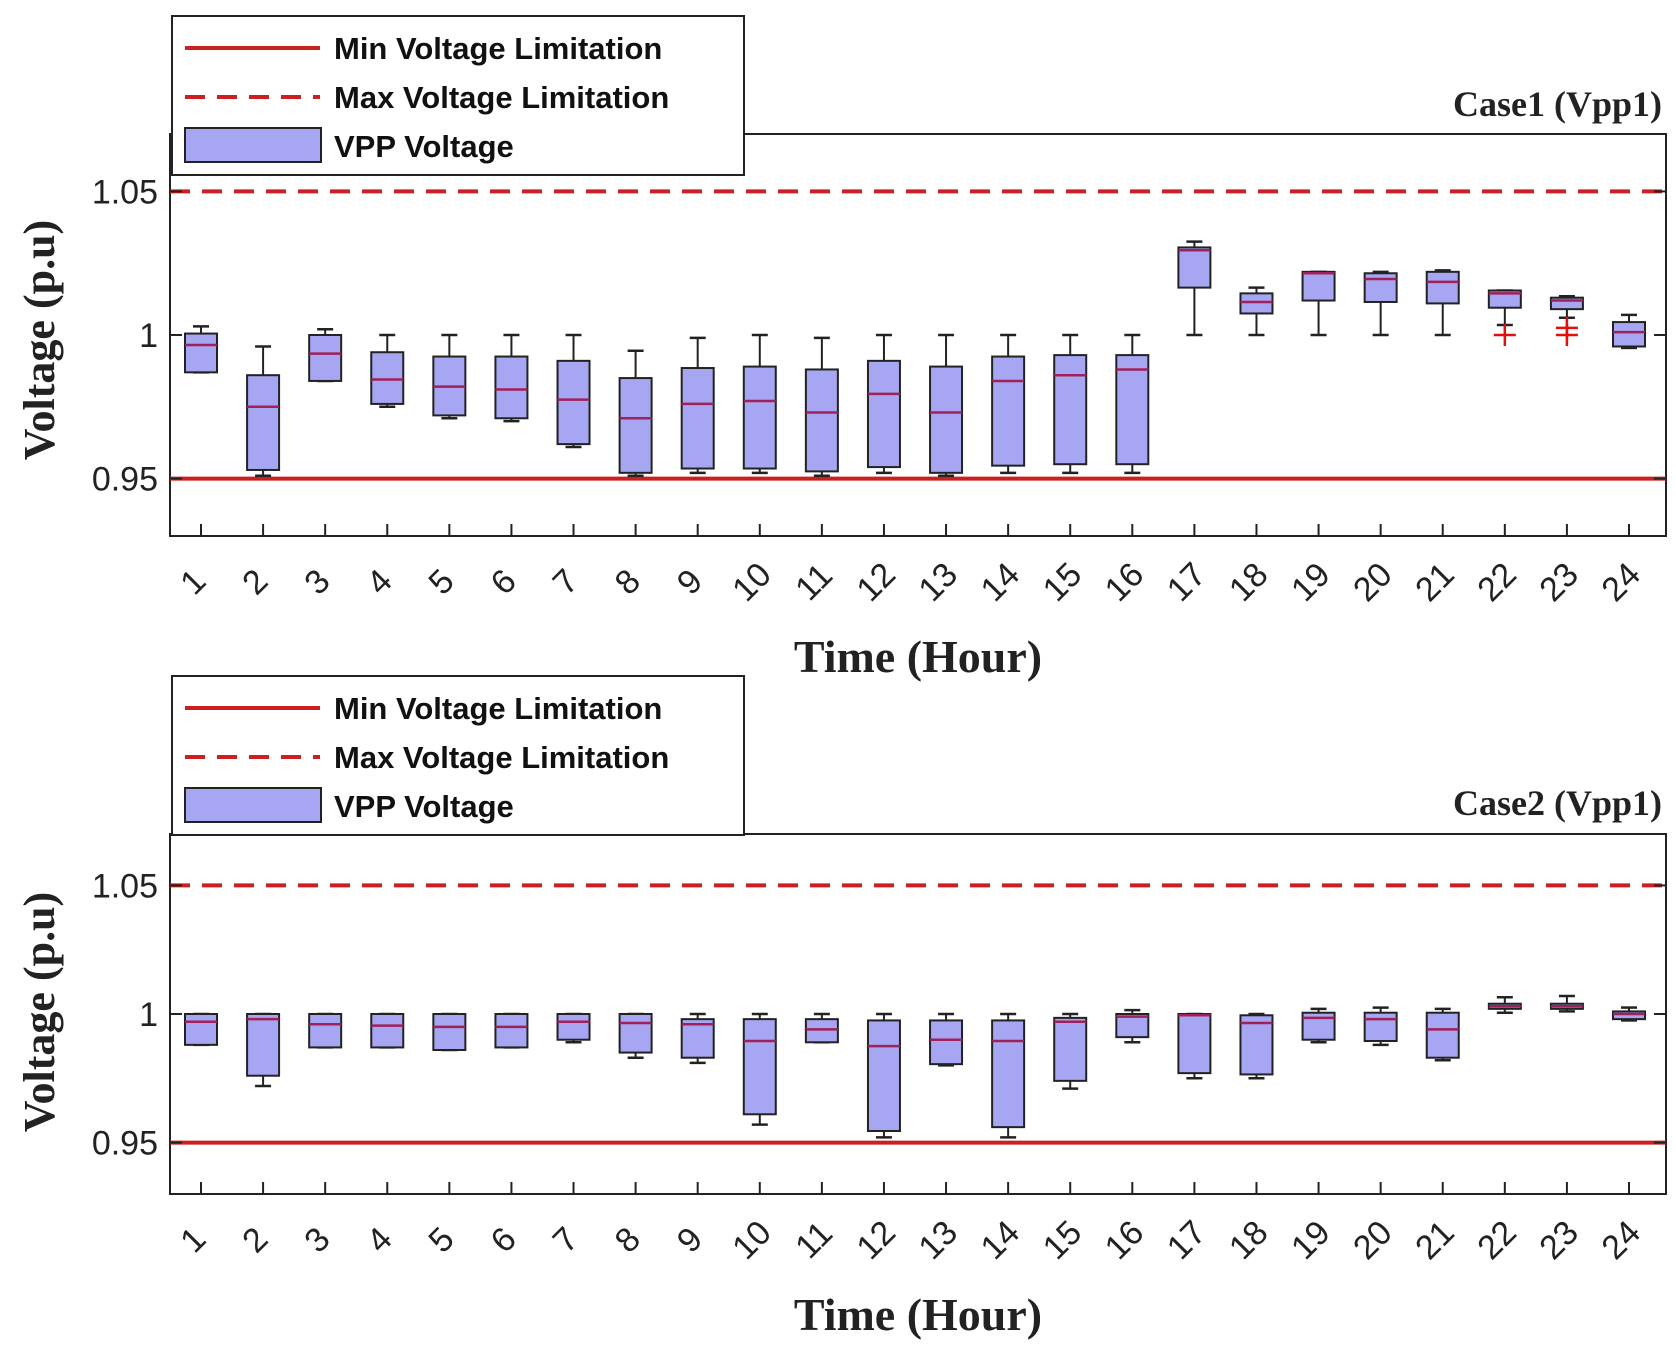 This screenshot has height=1352, width=1676. What do you see at coordinates (628, 1240) in the screenshot?
I see `case2-x-tick-label: 8` at bounding box center [628, 1240].